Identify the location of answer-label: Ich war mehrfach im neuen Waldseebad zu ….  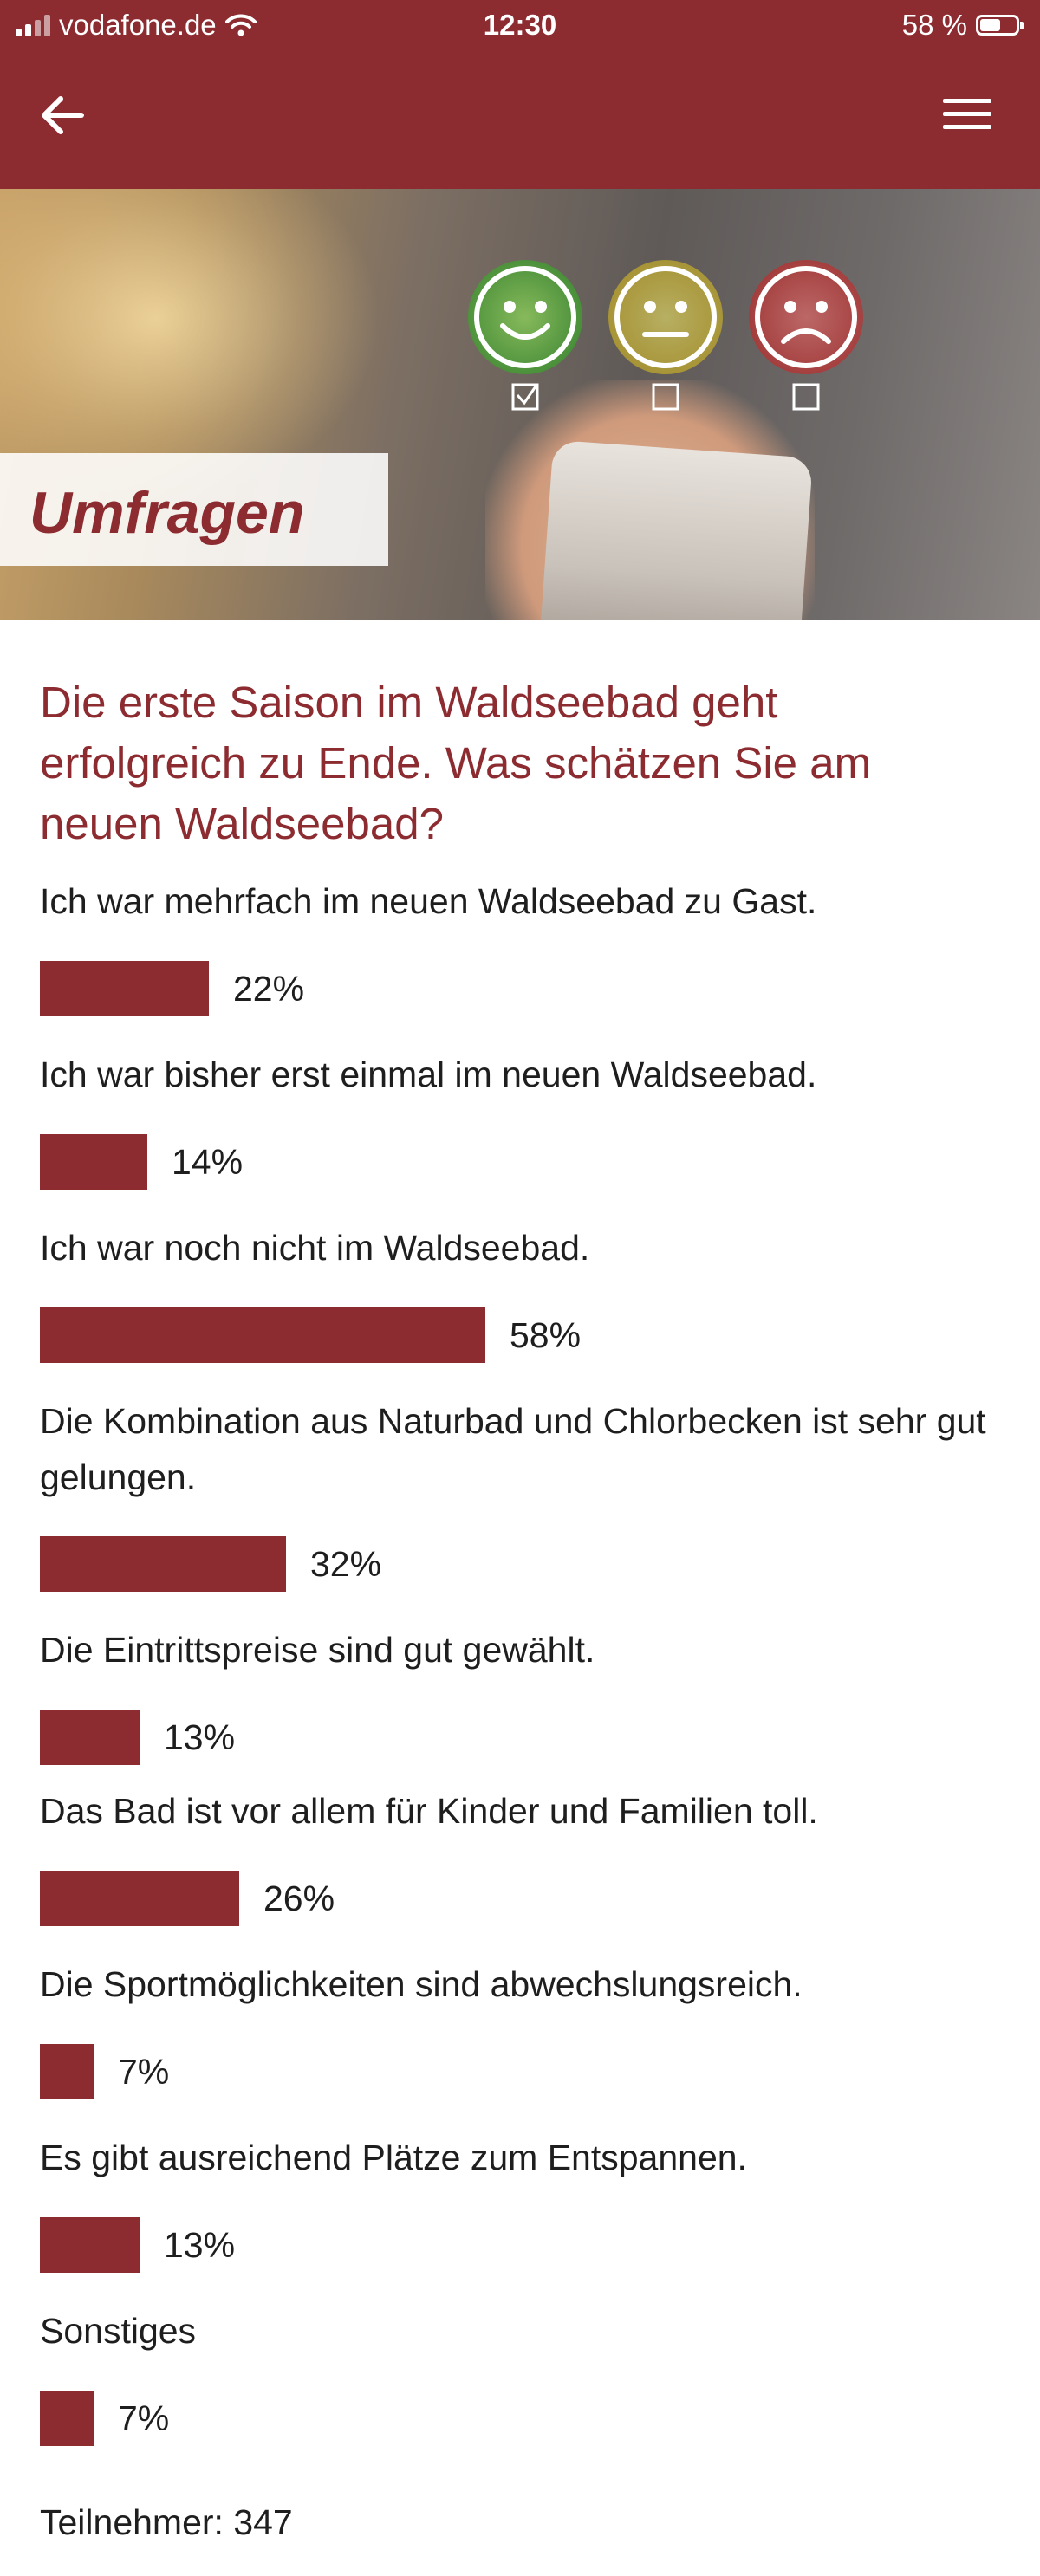
(428, 901).